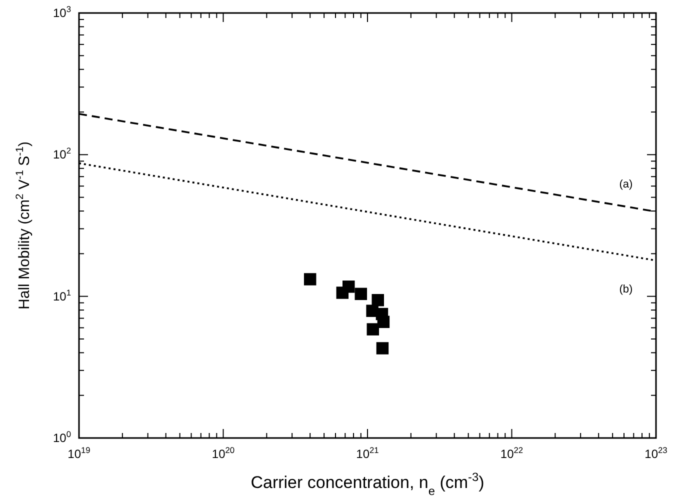 The height and width of the screenshot is (498, 676). What do you see at coordinates (512, 453) in the screenshot?
I see `x-tick-label: 10$^{22}$` at bounding box center [512, 453].